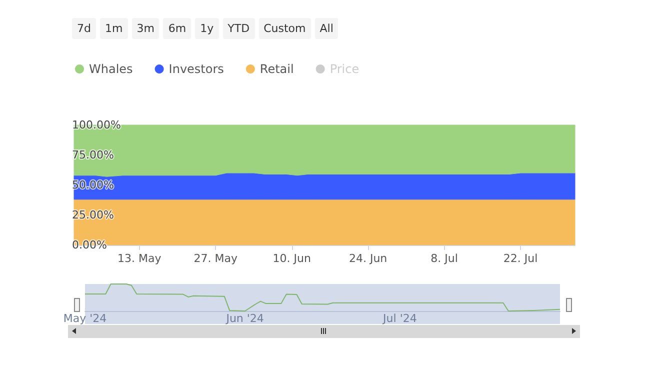 Image resolution: width=650 pixels, height=365 pixels. Describe the element at coordinates (84, 28) in the screenshot. I see `text: 7d` at that location.